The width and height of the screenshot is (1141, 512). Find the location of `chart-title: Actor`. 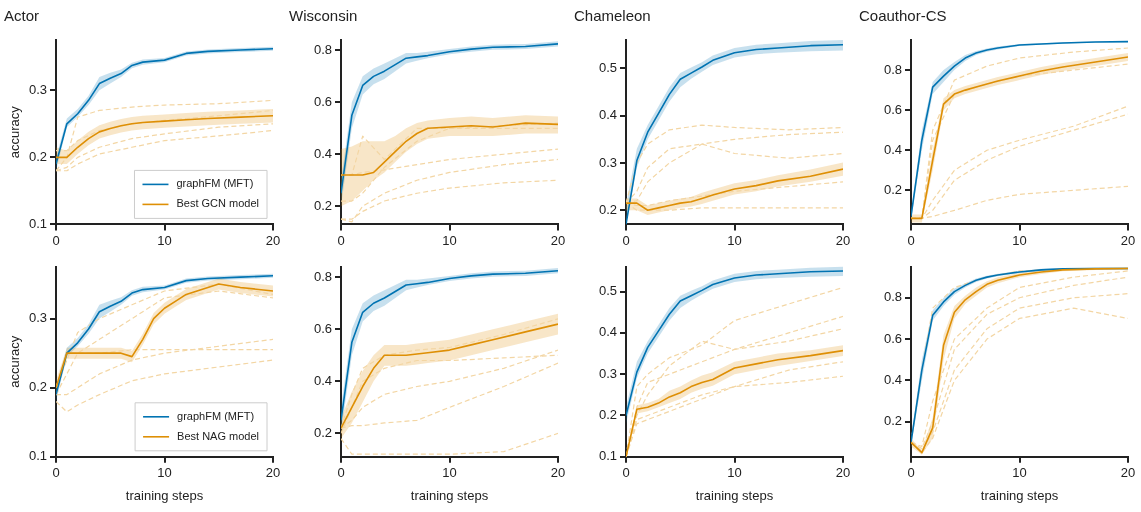

chart-title: Actor is located at coordinates (22, 16).